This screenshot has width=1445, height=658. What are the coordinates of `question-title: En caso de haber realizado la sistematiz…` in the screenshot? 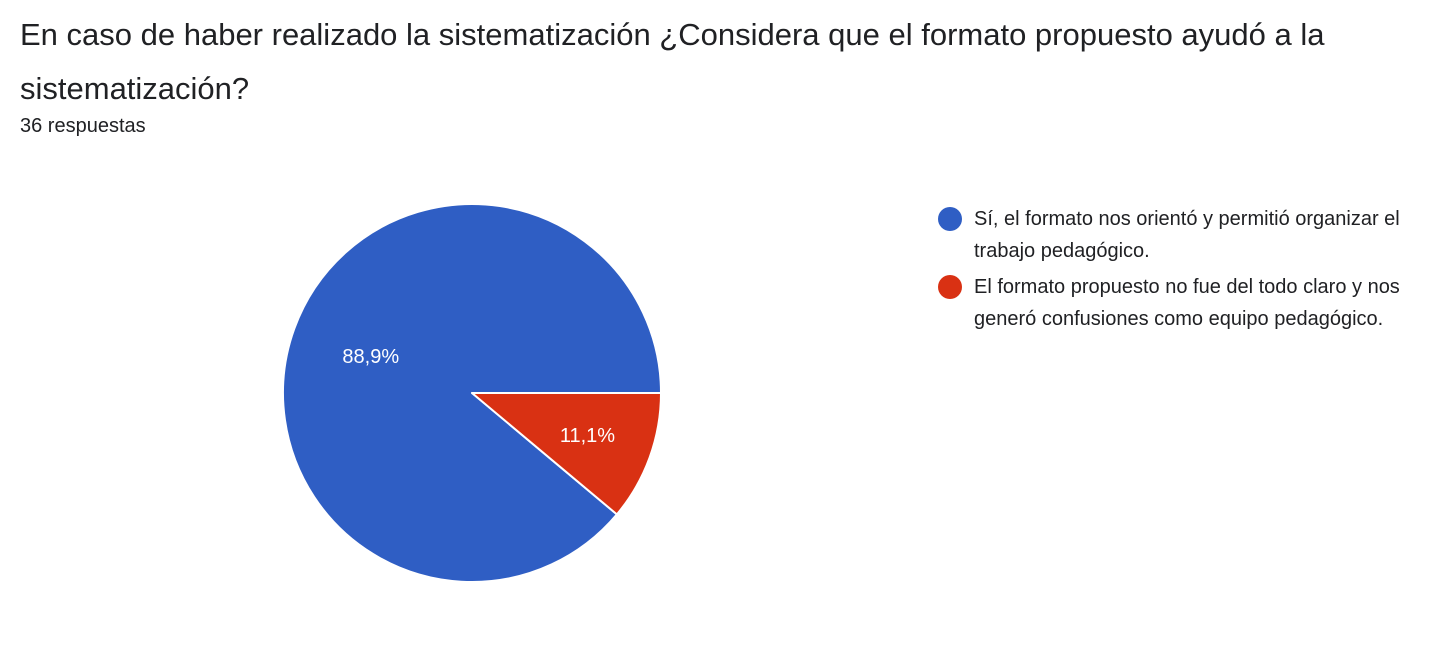 It's located at (672, 61).